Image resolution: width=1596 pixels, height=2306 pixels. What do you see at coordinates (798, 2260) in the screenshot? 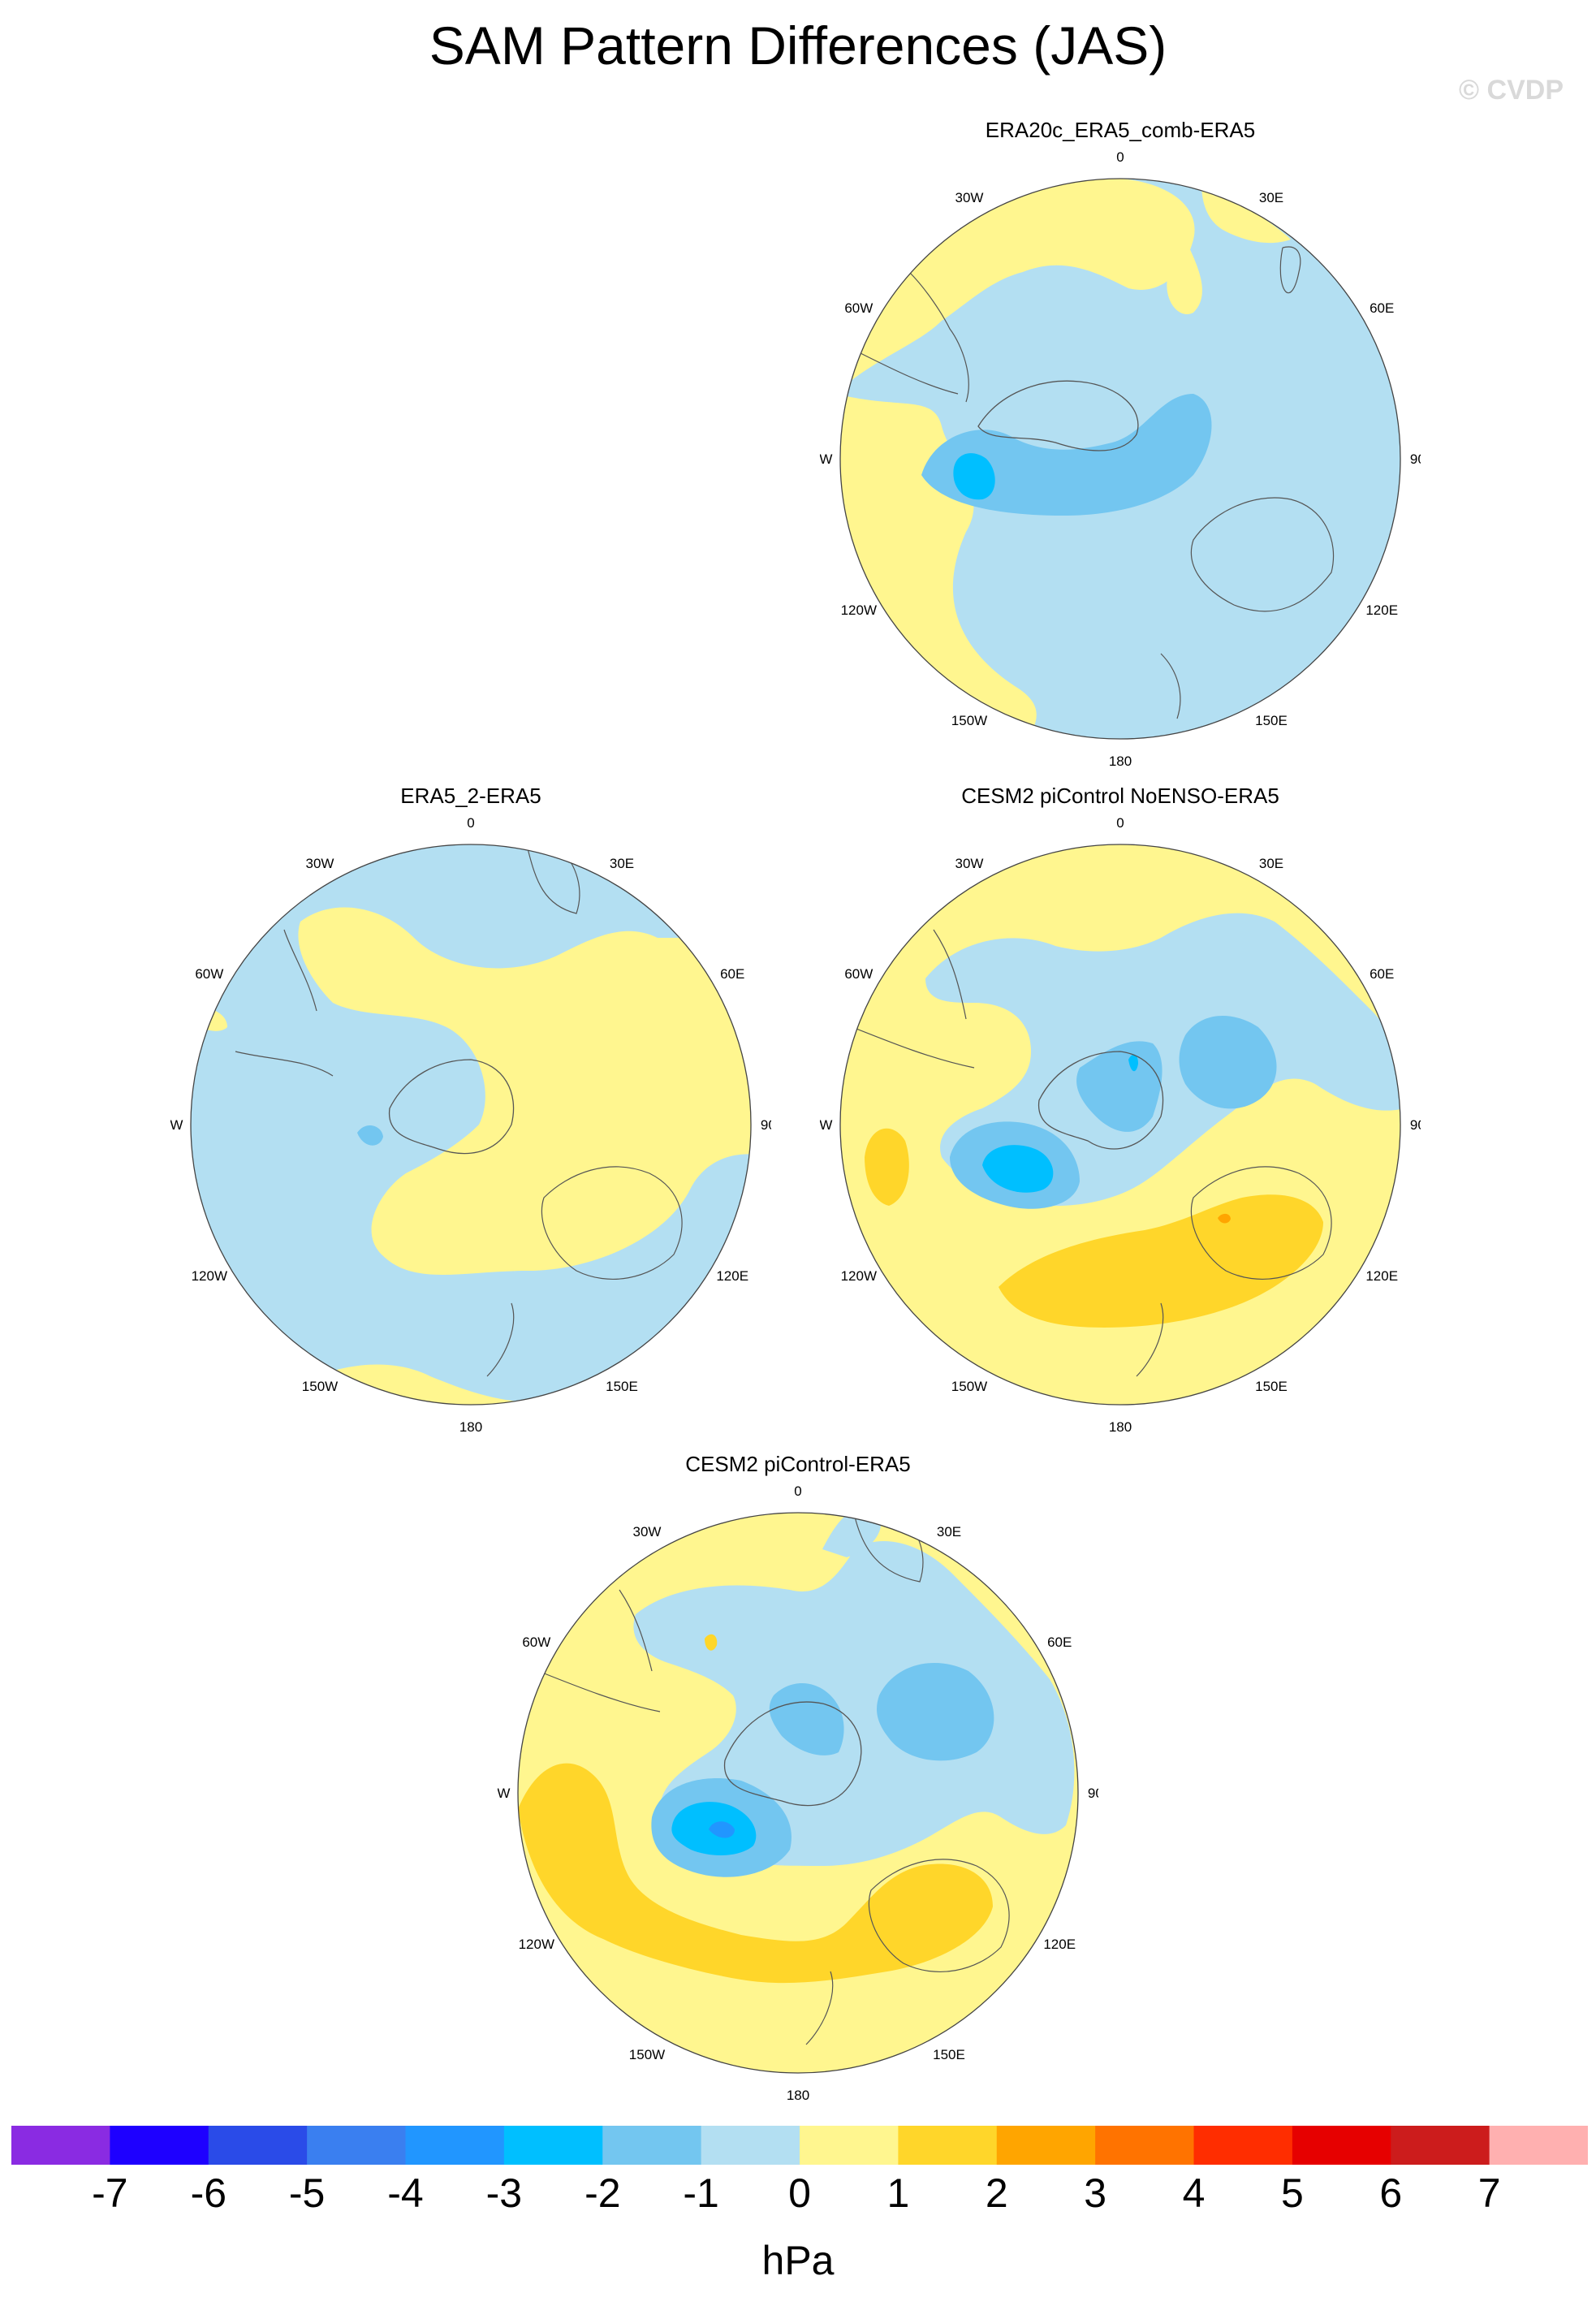
I see `colorbar-units: hPa` at bounding box center [798, 2260].